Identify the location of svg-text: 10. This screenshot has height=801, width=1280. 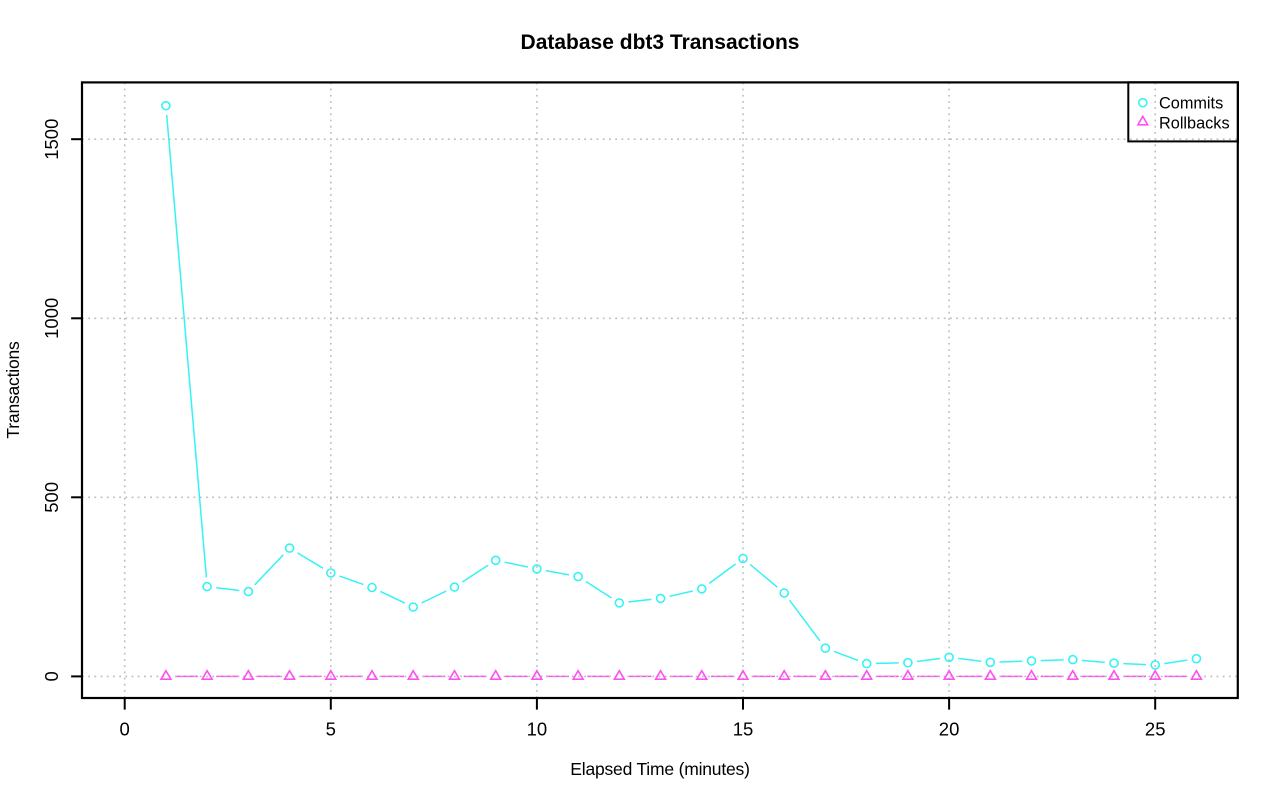
(537, 729).